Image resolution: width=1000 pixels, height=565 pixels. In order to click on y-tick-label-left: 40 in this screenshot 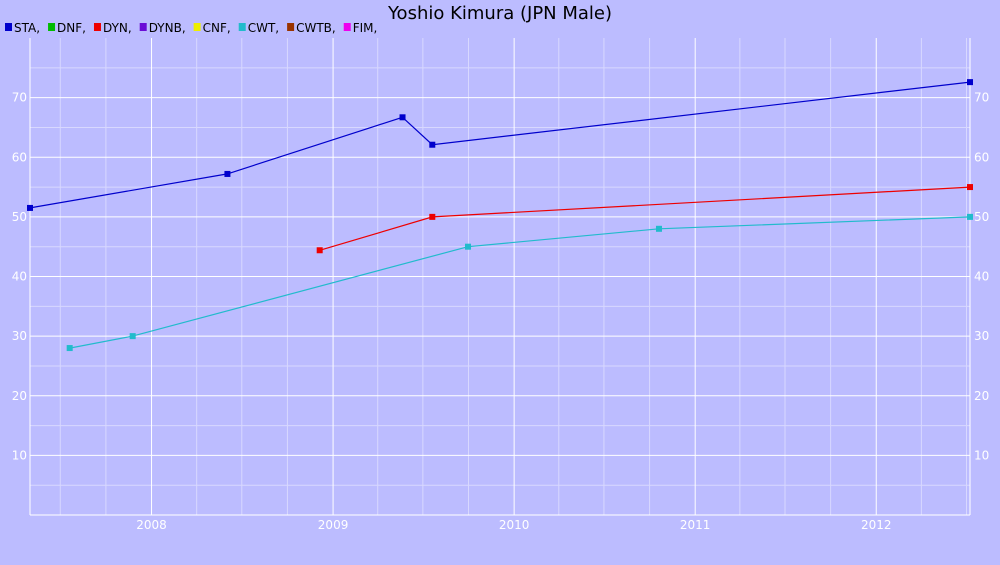, I will do `click(19, 277)`.